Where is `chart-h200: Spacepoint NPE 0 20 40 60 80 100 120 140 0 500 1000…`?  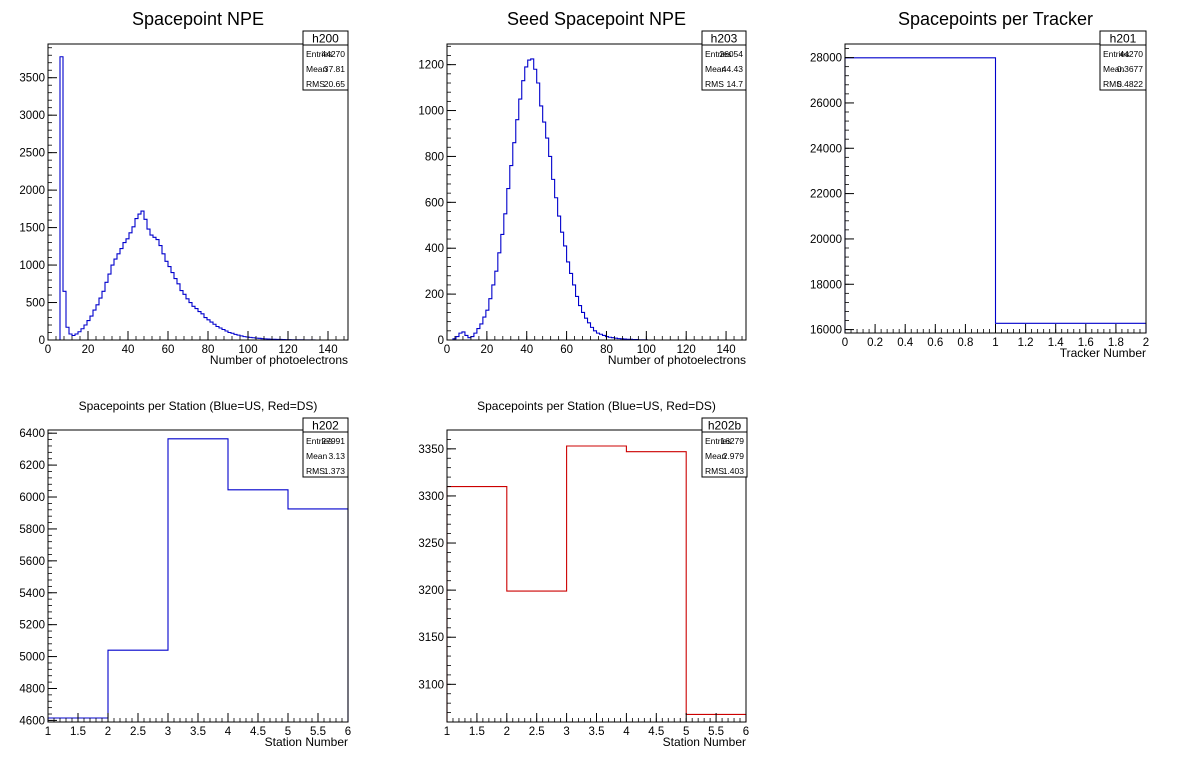
chart-h200: Spacepoint NPE 0 20 40 60 80 100 120 140 0 500 1000… is located at coordinates (184, 188).